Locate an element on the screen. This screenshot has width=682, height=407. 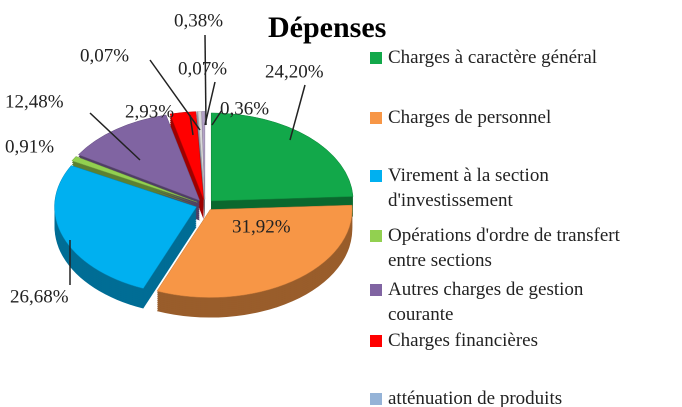
data-label: 2,93% is located at coordinates (149, 111).